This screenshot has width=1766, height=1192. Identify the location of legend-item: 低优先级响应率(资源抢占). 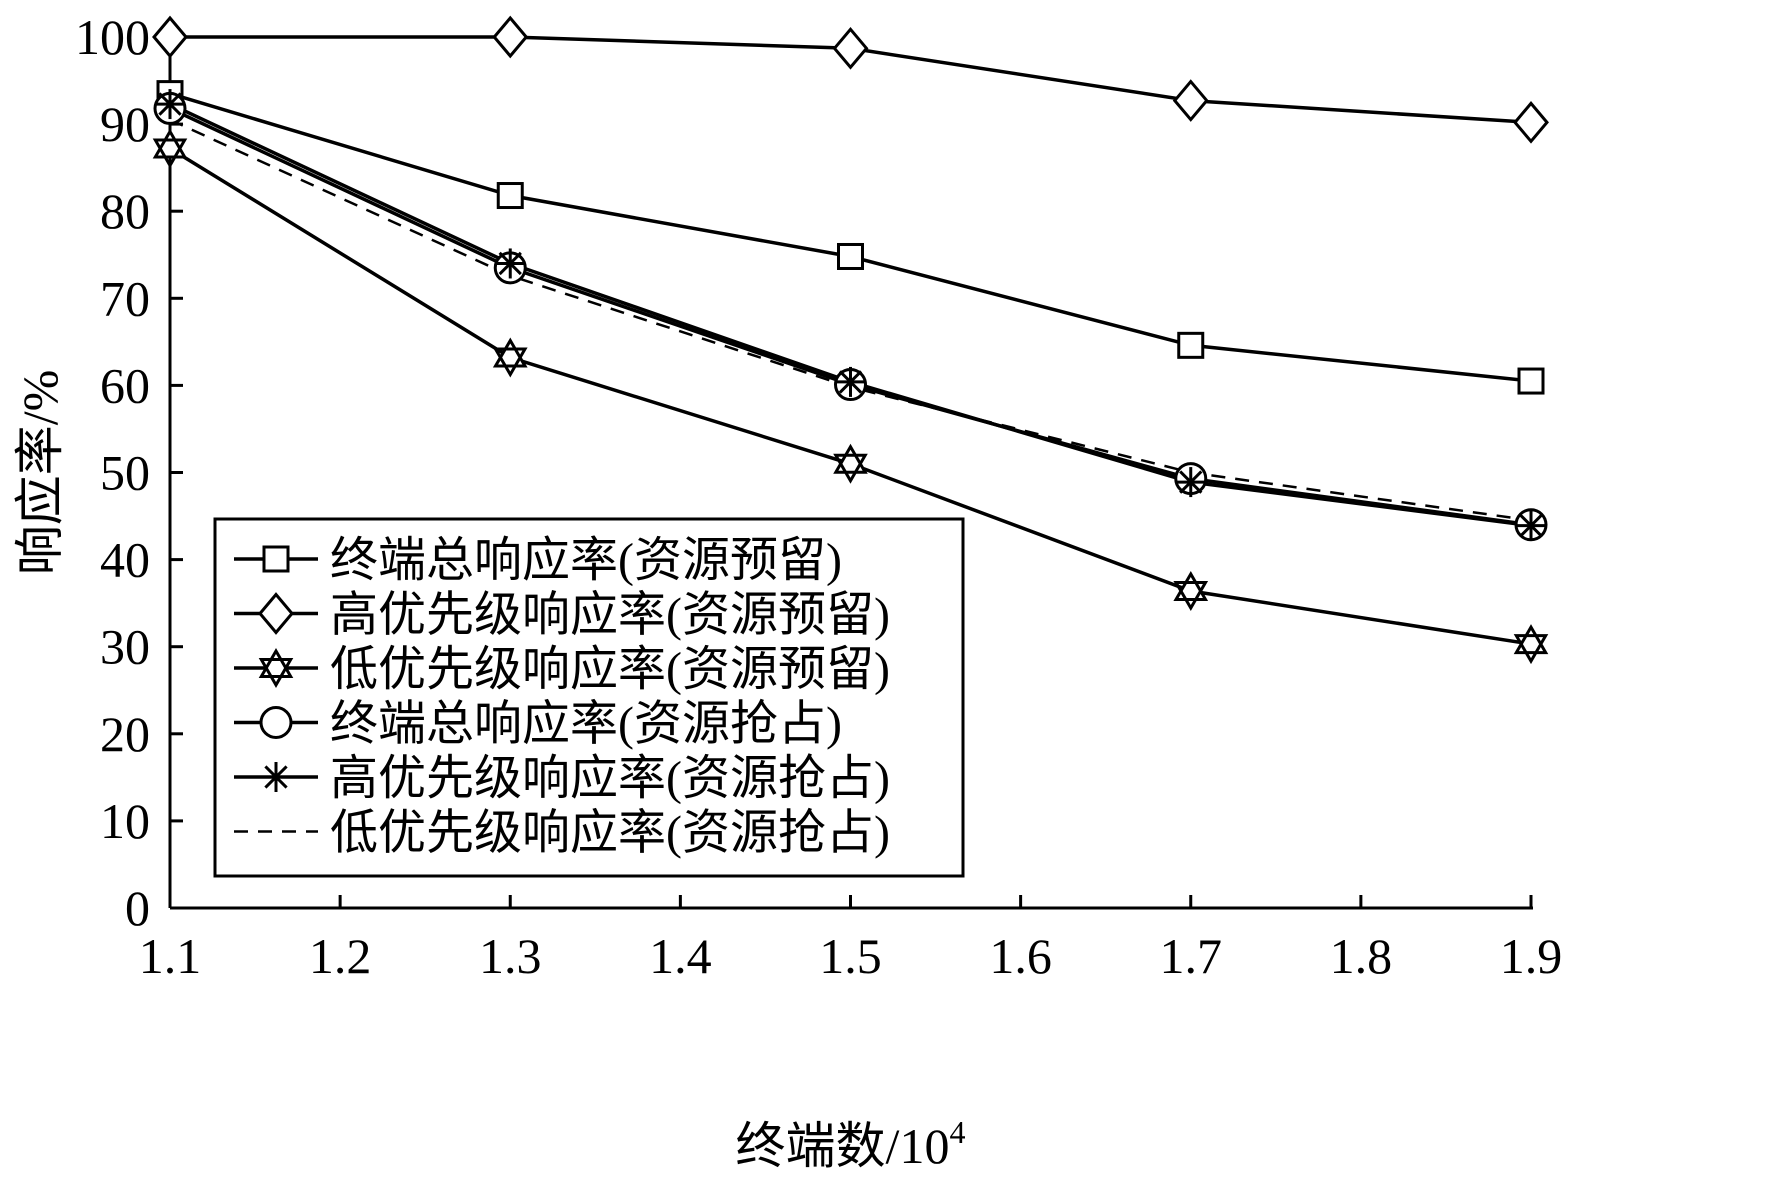
(562, 833).